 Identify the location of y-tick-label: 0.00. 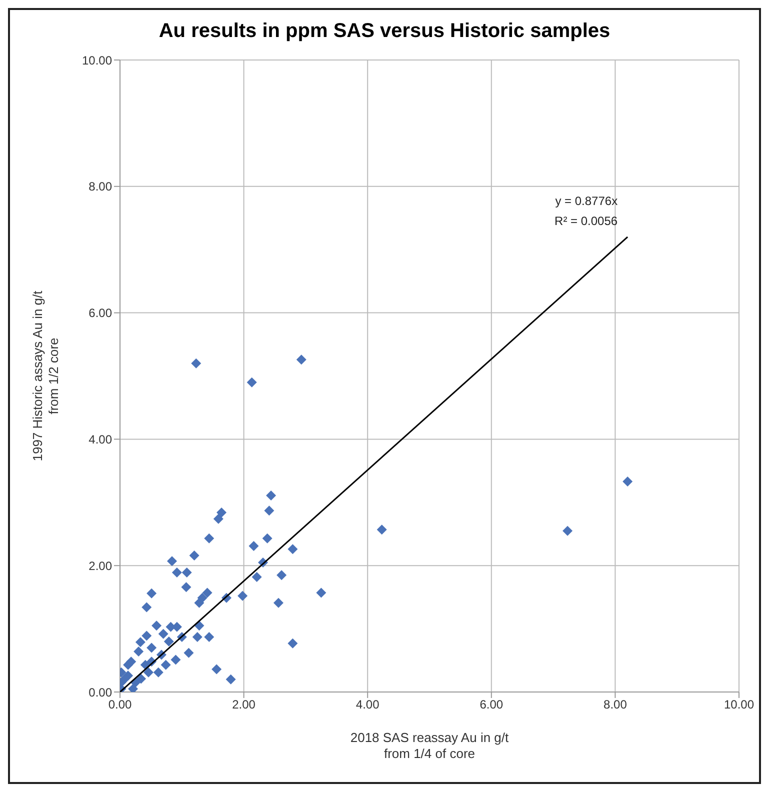
(100, 692).